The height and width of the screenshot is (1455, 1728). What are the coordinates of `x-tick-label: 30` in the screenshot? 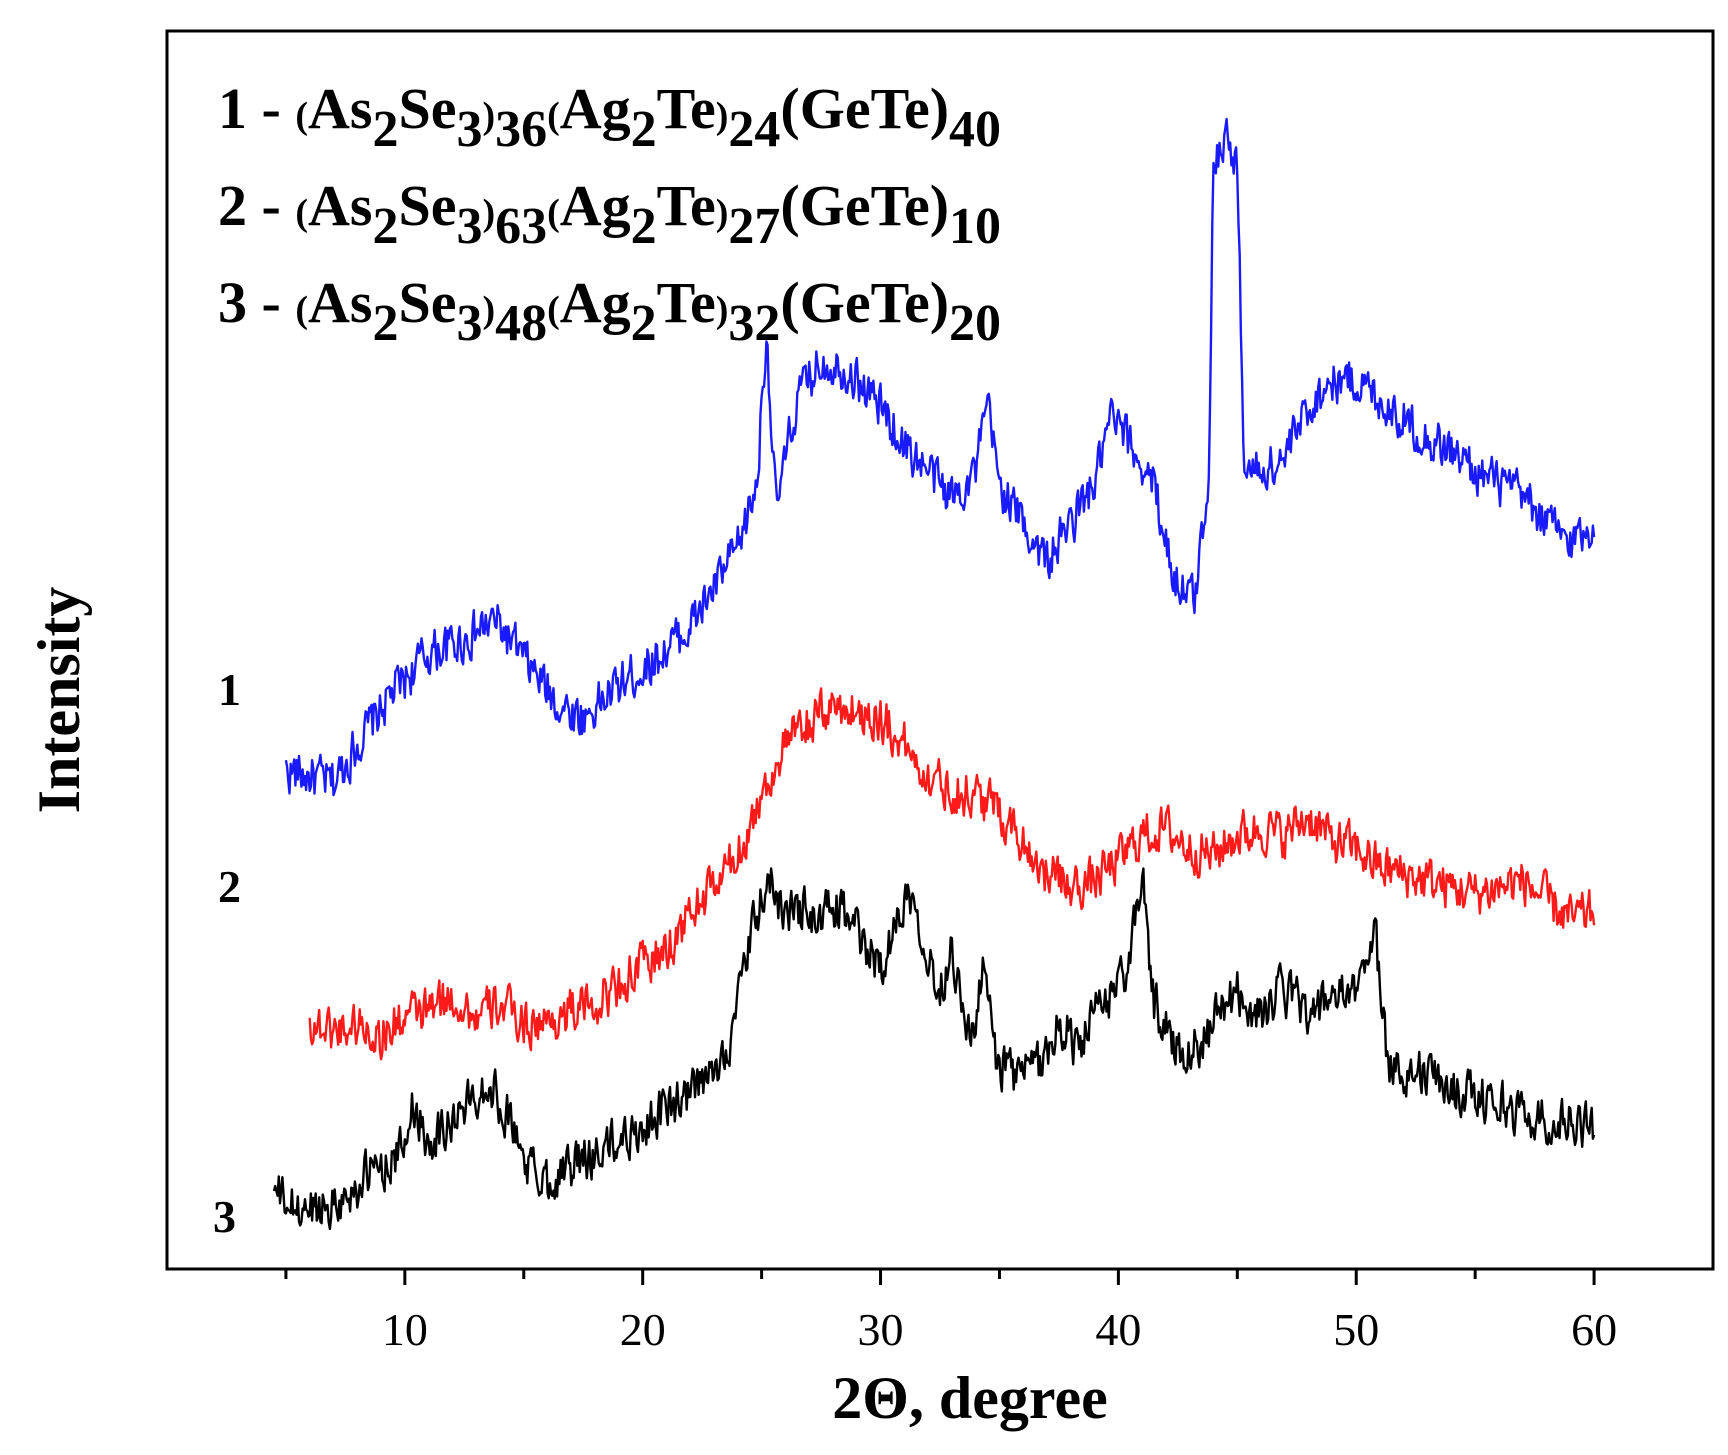 It's located at (881, 1329).